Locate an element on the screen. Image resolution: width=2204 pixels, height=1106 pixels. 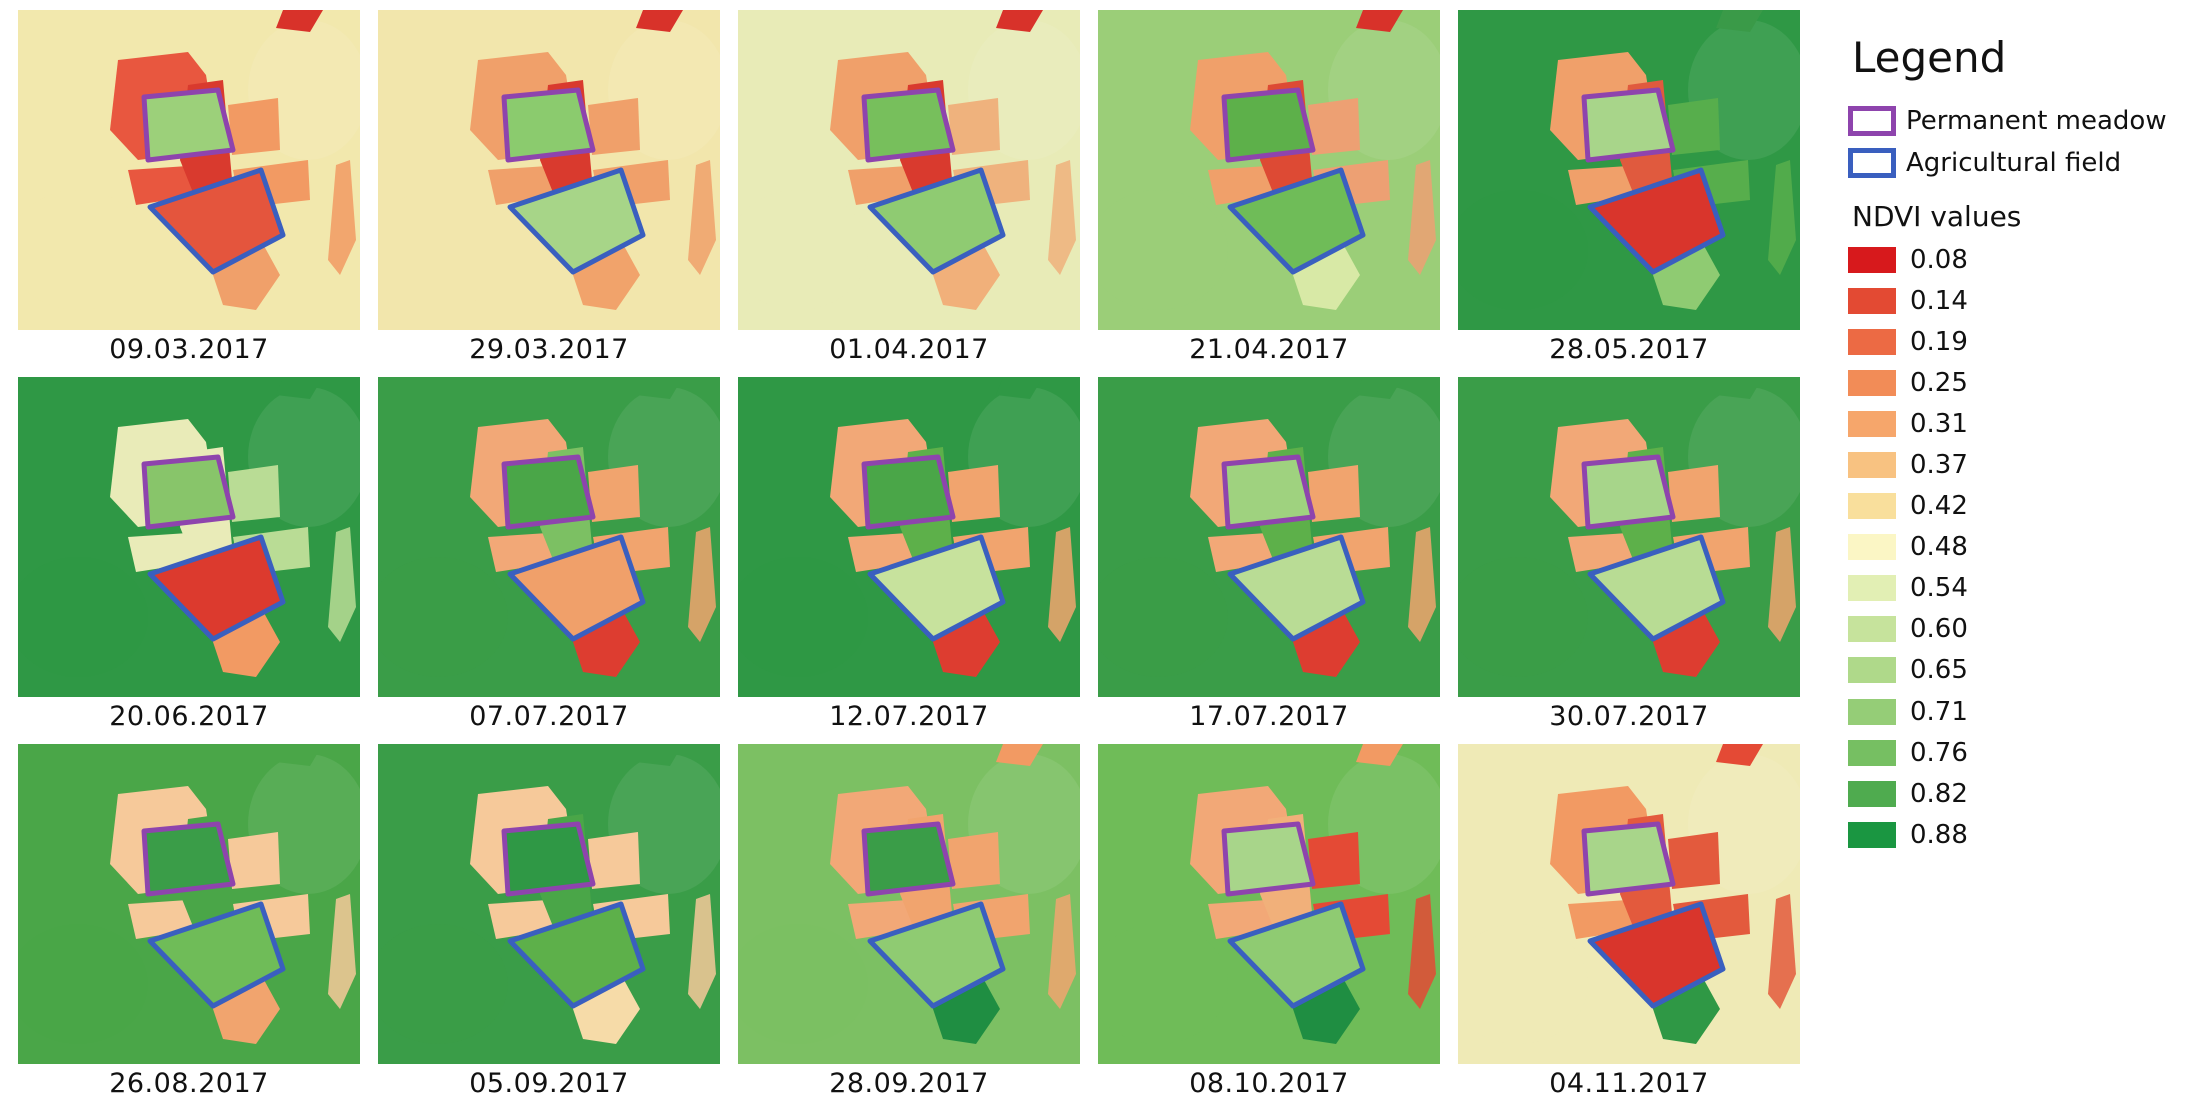
ndvi-legend-row: 0.25 is located at coordinates (2018, 382).